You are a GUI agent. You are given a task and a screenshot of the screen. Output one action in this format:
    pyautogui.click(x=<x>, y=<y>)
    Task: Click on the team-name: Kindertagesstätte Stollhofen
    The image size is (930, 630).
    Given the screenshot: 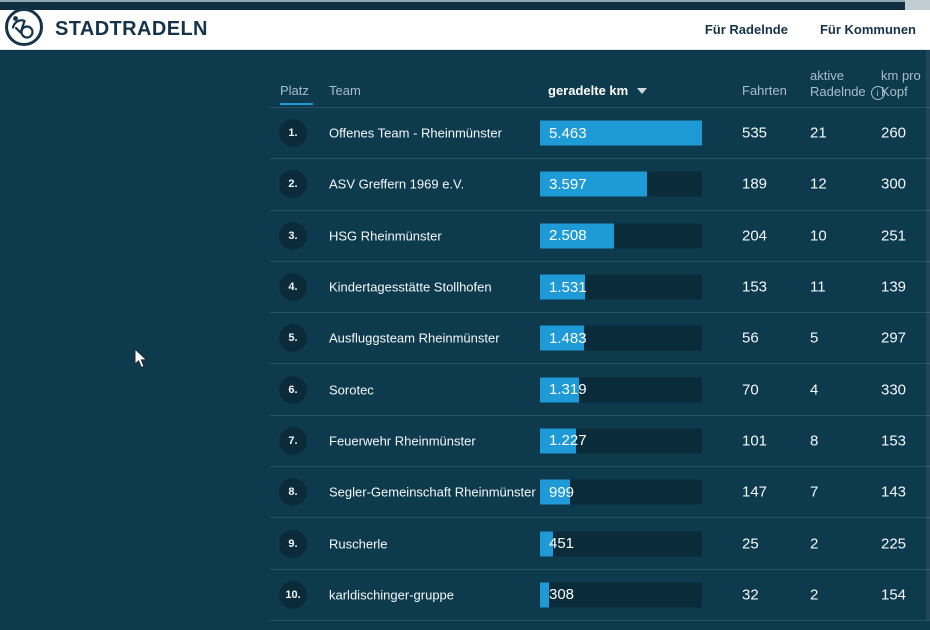 What is the action you would take?
    pyautogui.click(x=410, y=287)
    